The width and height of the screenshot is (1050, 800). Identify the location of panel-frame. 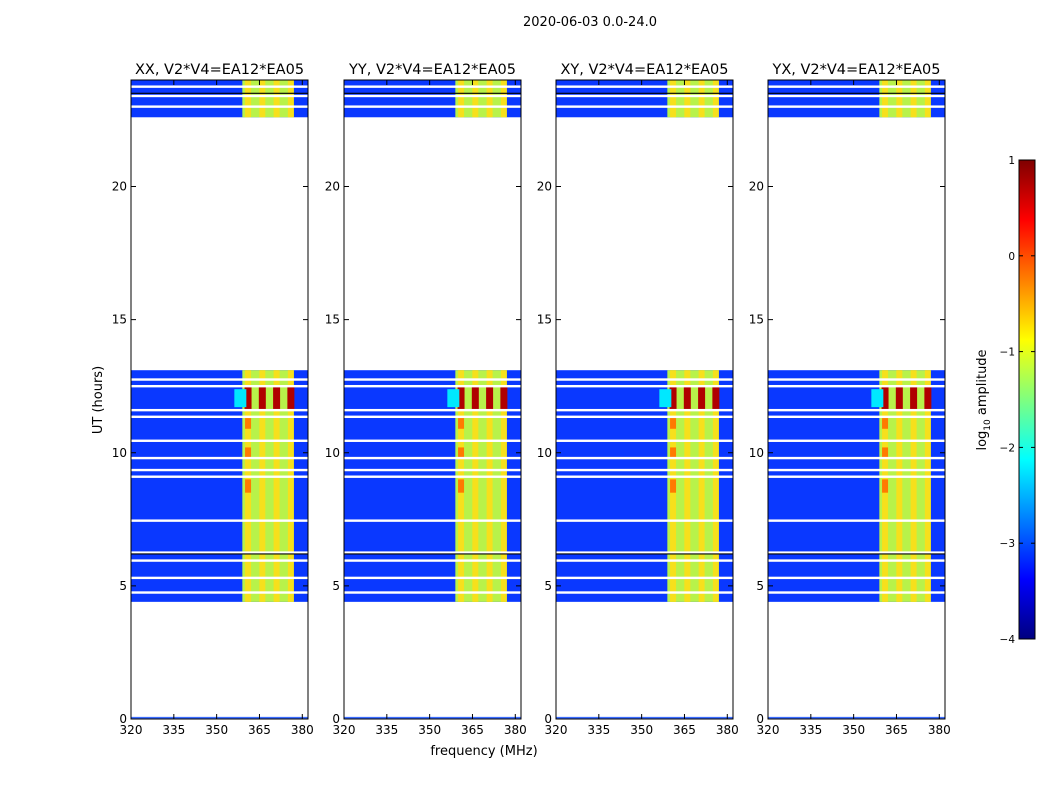
(856, 399).